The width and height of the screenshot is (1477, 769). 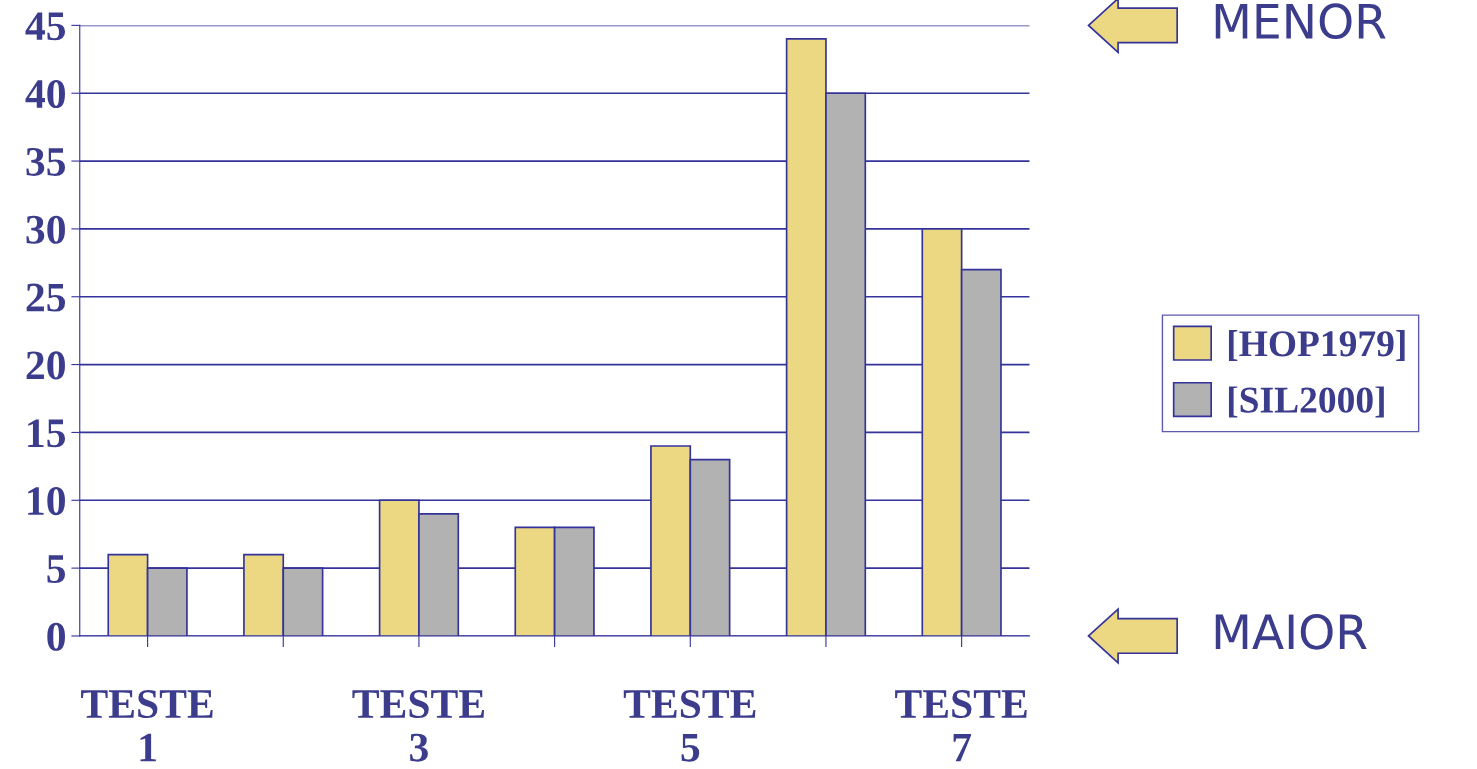 What do you see at coordinates (45, 229) in the screenshot?
I see `y-tick-label: 30` at bounding box center [45, 229].